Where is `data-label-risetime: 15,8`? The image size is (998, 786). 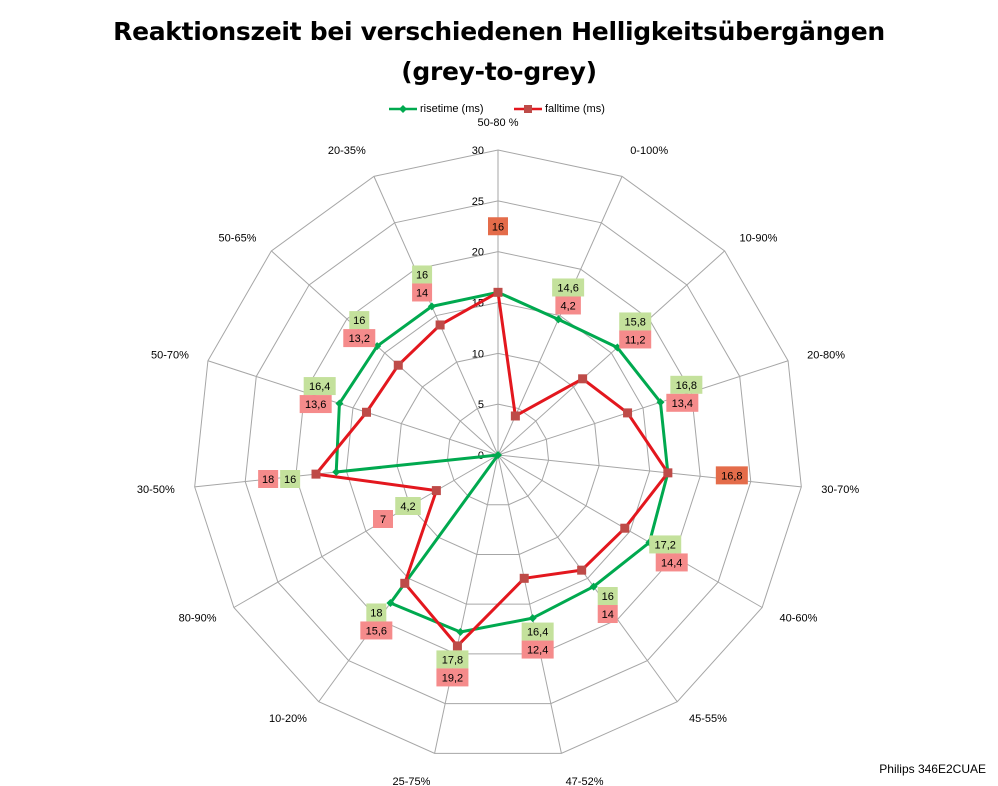 data-label-risetime: 15,8 is located at coordinates (635, 321).